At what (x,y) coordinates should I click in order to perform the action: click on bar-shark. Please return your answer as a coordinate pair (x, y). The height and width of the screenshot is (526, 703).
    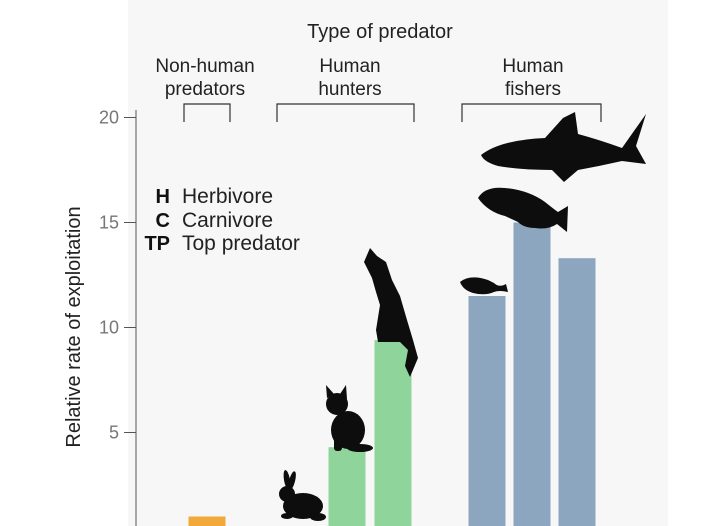
    Looking at the image, I should click on (577, 392).